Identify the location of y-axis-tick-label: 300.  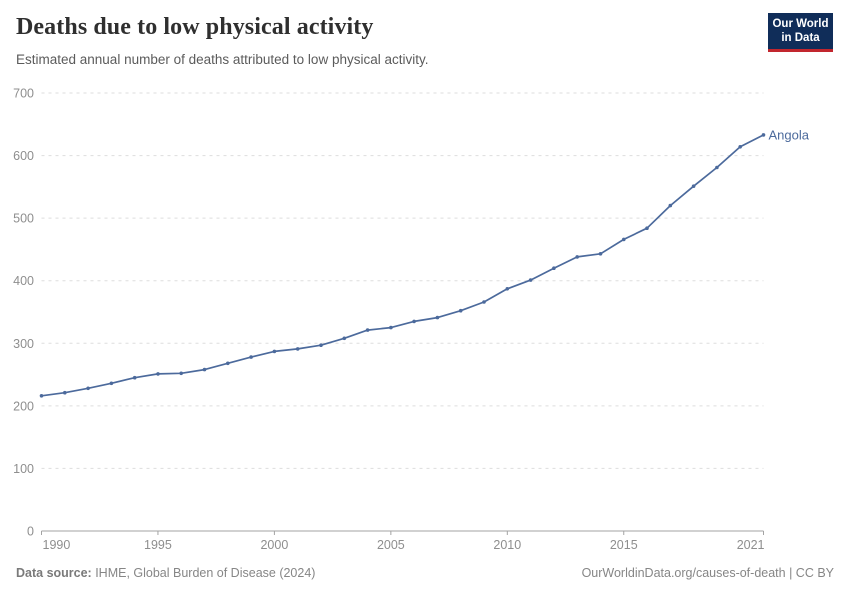
(23, 344).